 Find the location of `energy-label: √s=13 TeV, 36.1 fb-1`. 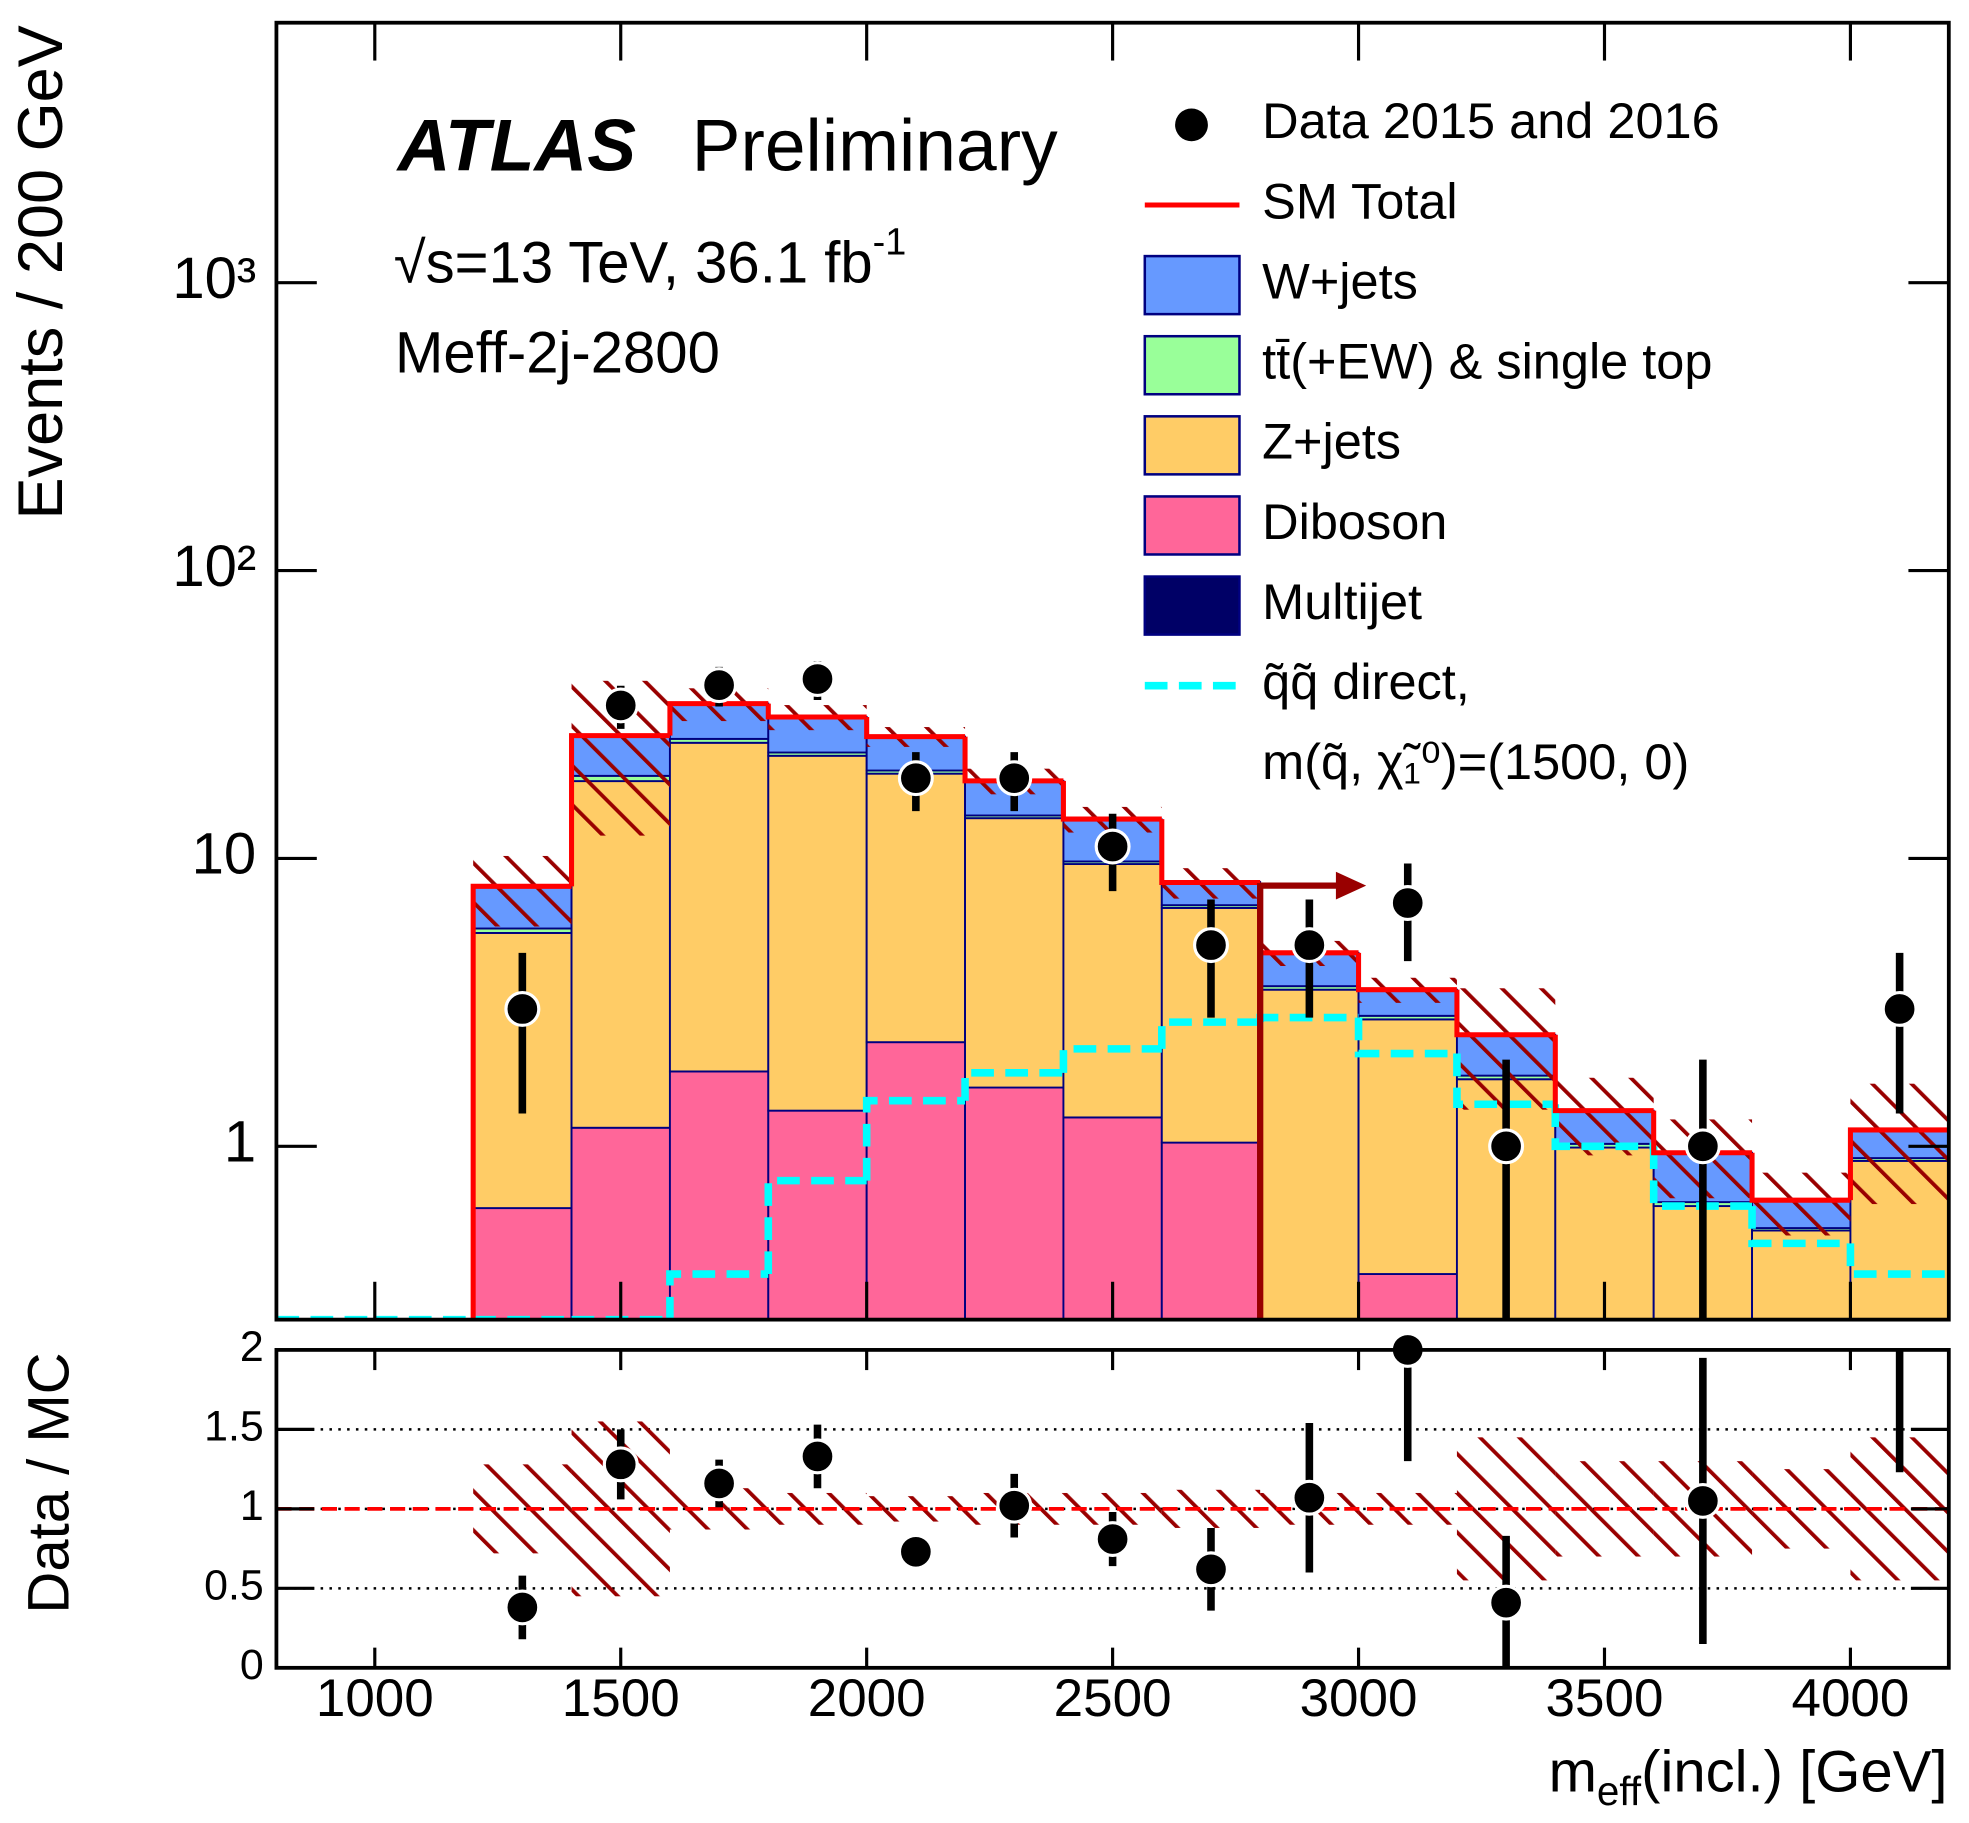

energy-label: √s=13 TeV, 36.1 fb-1 is located at coordinates (650, 259).